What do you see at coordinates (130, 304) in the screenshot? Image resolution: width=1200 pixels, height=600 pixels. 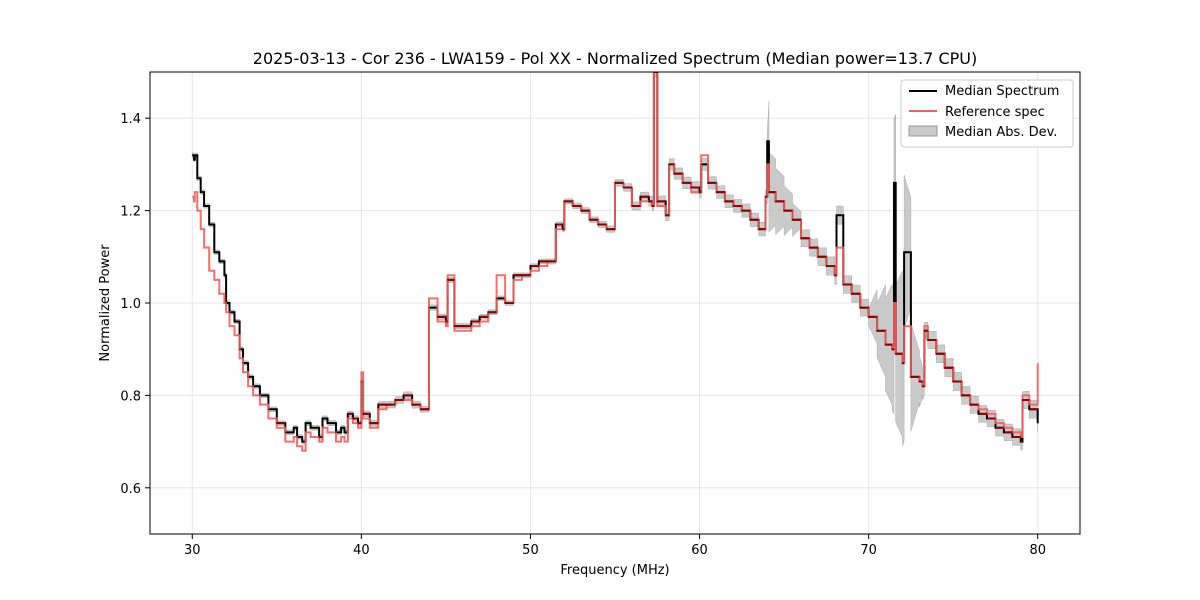 I see `y-tick-label: 1.0` at bounding box center [130, 304].